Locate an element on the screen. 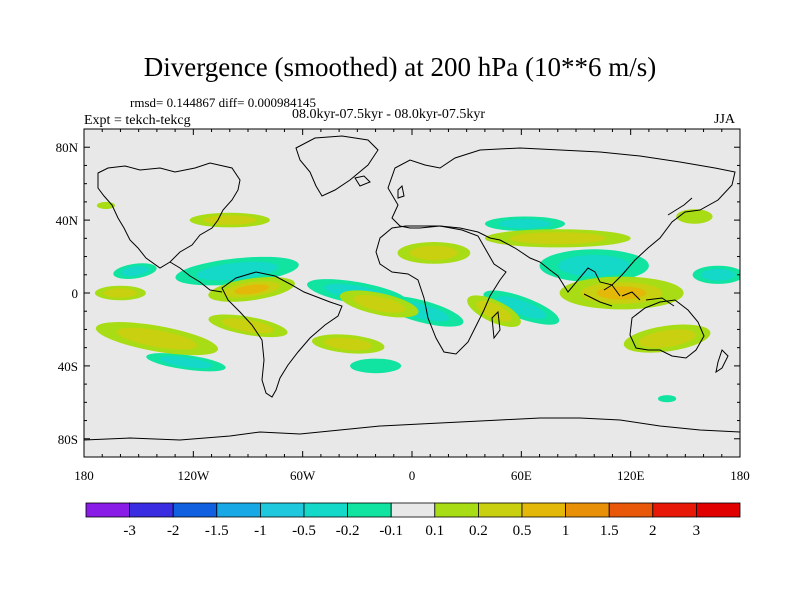 Image resolution: width=800 pixels, height=600 pixels. colorbar-label: -1.5 is located at coordinates (217, 531).